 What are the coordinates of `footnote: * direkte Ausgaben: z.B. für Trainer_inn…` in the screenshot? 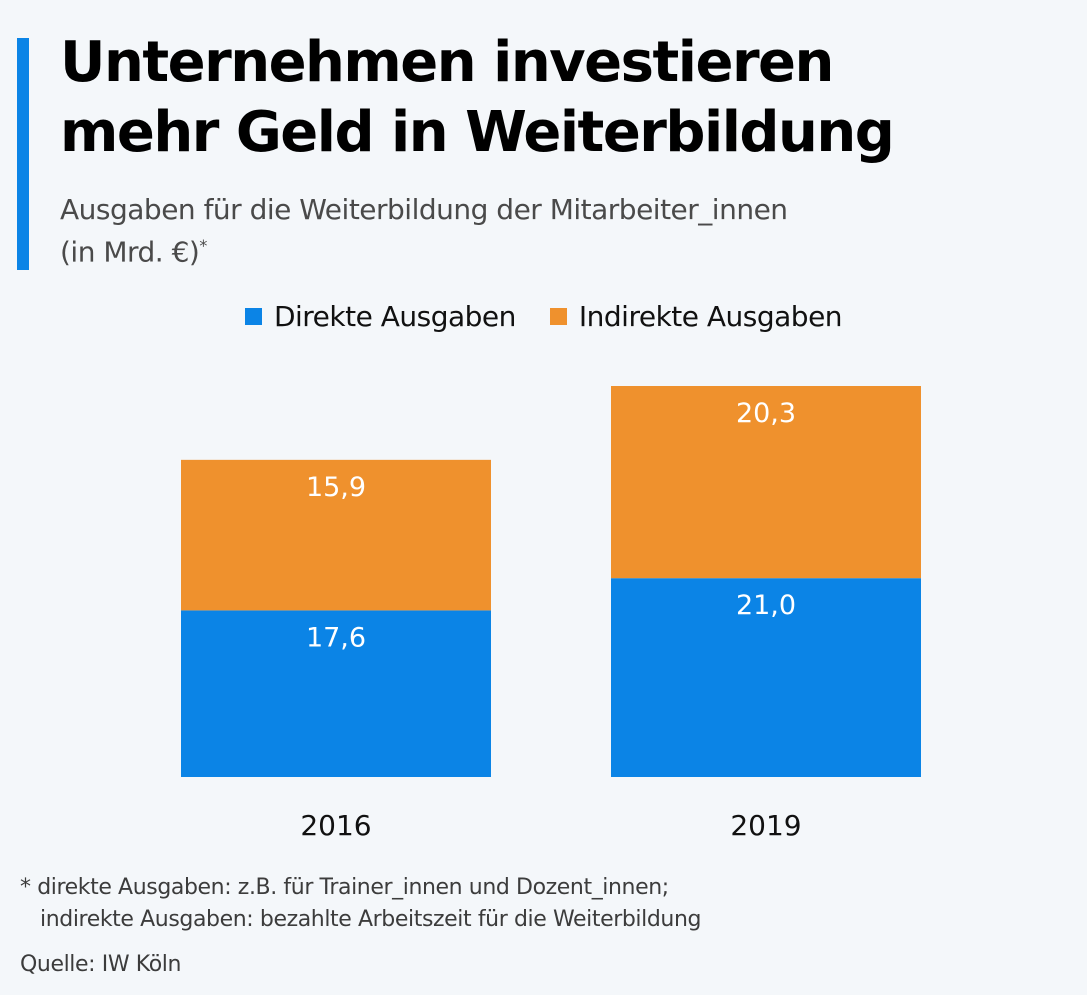 It's located at (360, 904).